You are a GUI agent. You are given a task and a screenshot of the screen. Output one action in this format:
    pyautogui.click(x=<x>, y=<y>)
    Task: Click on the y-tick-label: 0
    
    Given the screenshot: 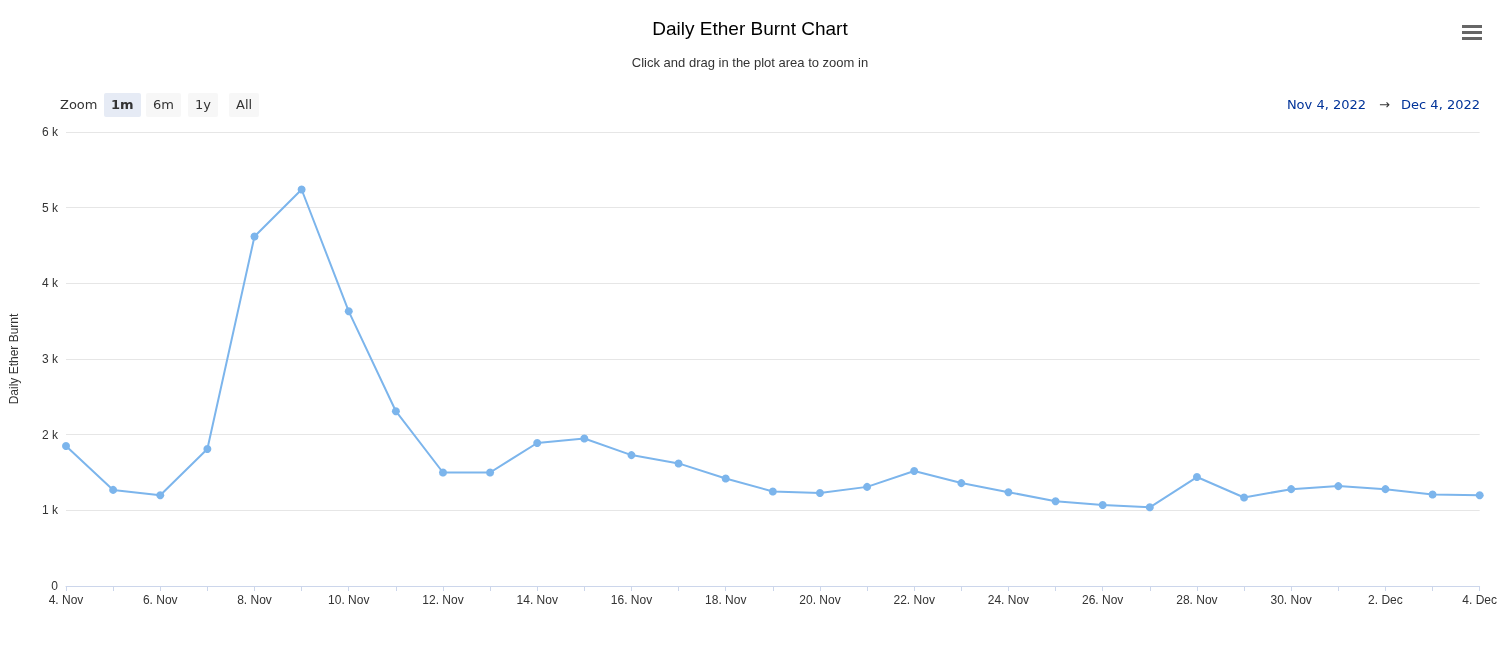 What is the action you would take?
    pyautogui.click(x=55, y=586)
    